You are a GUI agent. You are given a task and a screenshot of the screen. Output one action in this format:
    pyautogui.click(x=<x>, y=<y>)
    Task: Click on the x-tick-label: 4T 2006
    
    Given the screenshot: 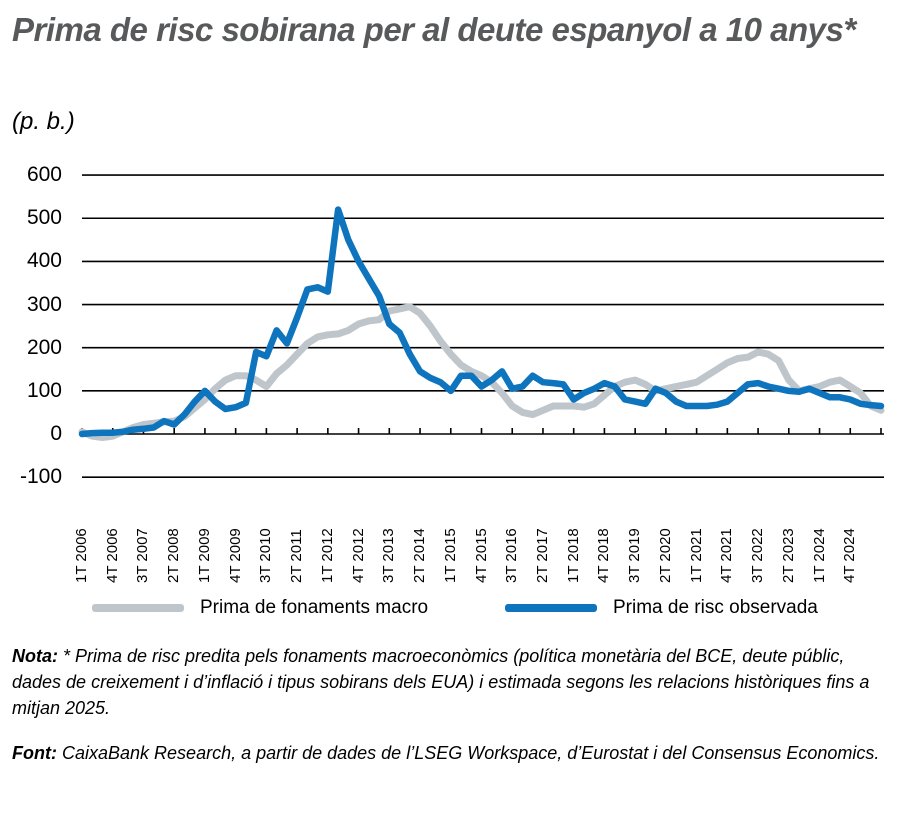 What is the action you would take?
    pyautogui.click(x=112, y=555)
    